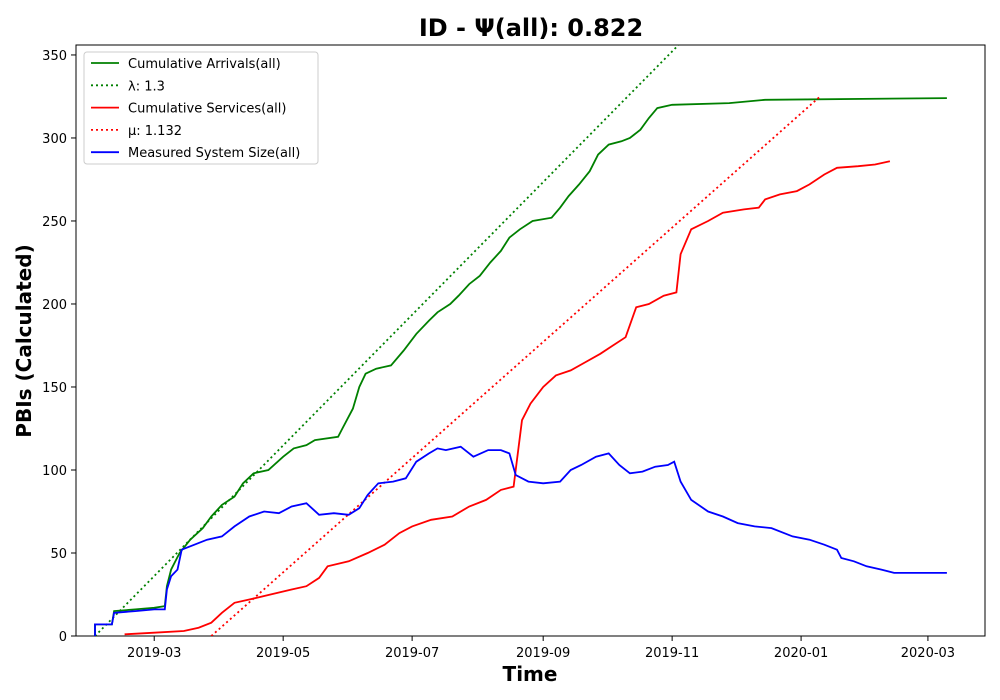 The width and height of the screenshot is (1000, 700). Describe the element at coordinates (530, 674) in the screenshot. I see `x-axis-label: Time` at that location.